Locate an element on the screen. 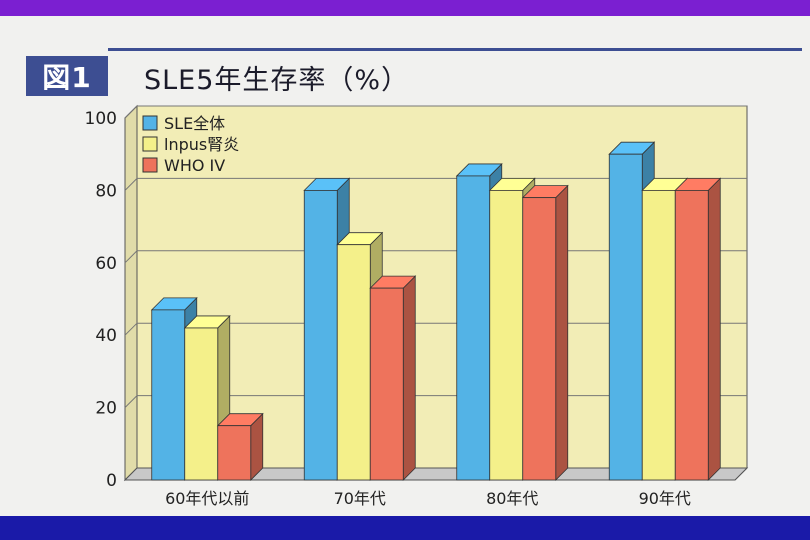 The height and width of the screenshot is (540, 810). title-rule is located at coordinates (455, 49).